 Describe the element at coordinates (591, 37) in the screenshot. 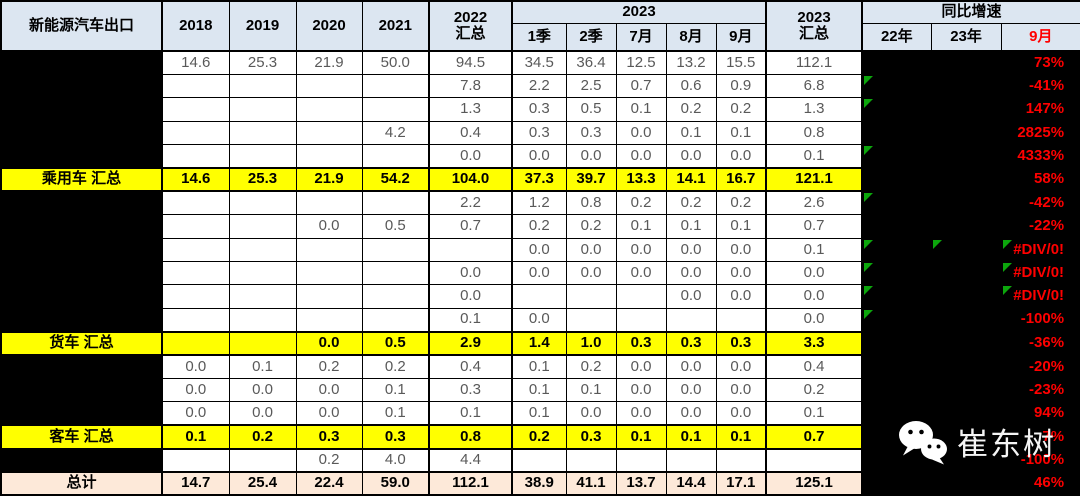

I see `col-header-q2: 2季` at that location.